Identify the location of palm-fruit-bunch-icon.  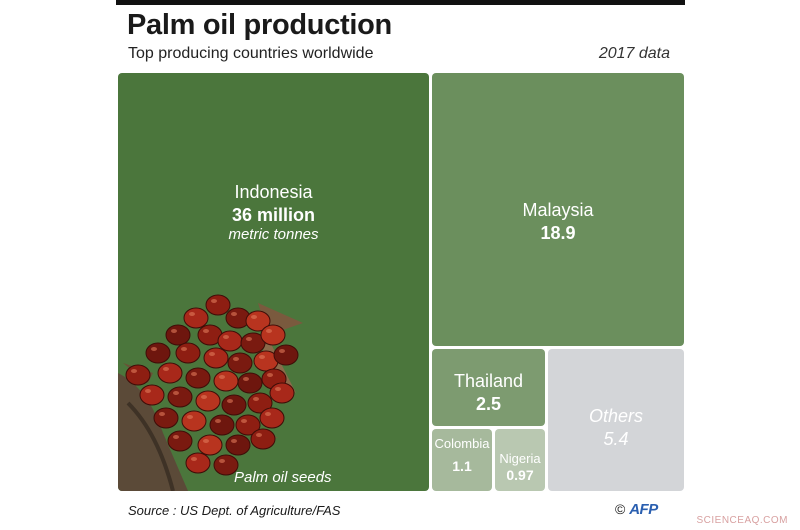
(210, 392).